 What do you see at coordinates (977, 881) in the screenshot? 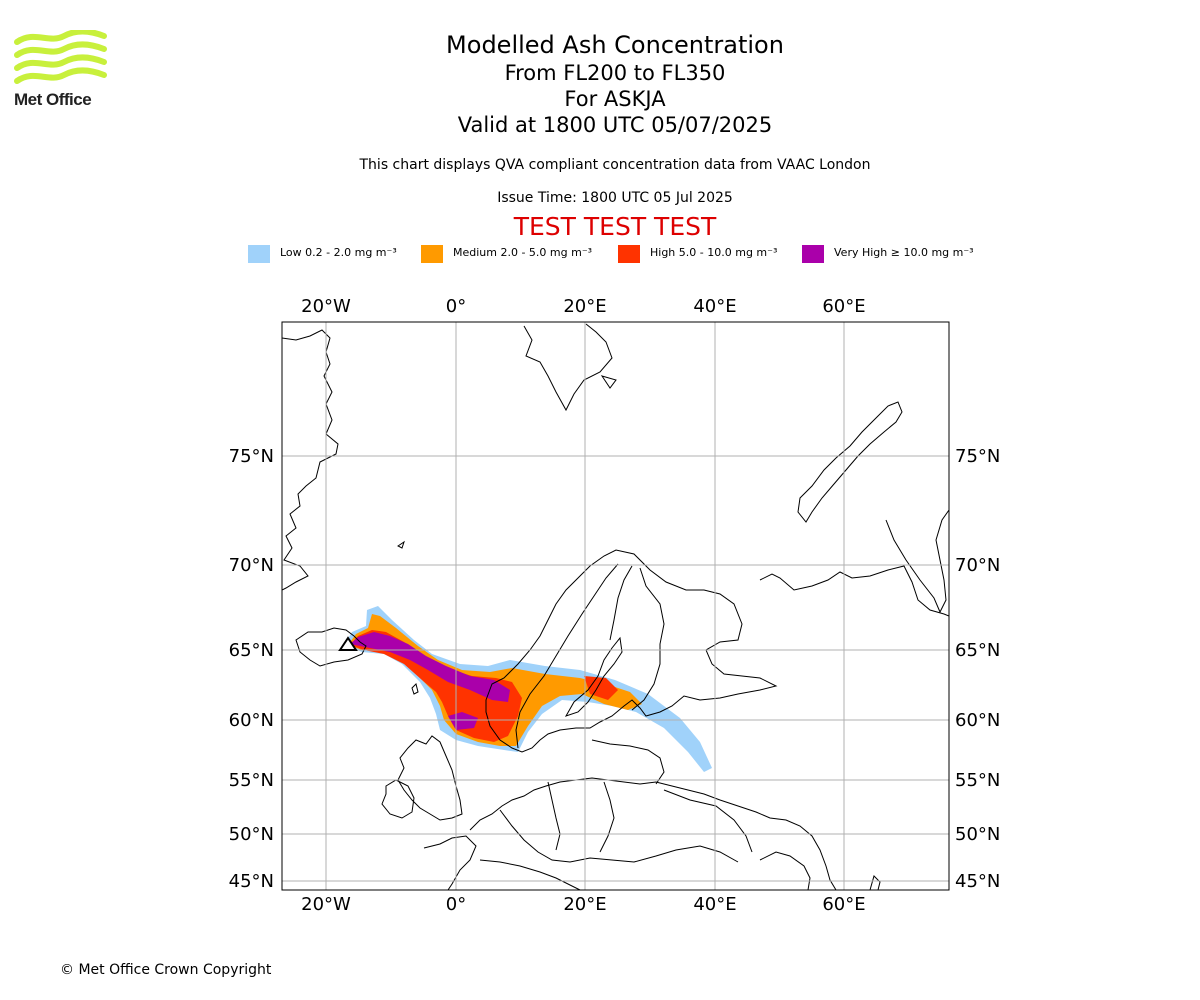
I see `lat-label-right-45n: 45°N` at bounding box center [977, 881].